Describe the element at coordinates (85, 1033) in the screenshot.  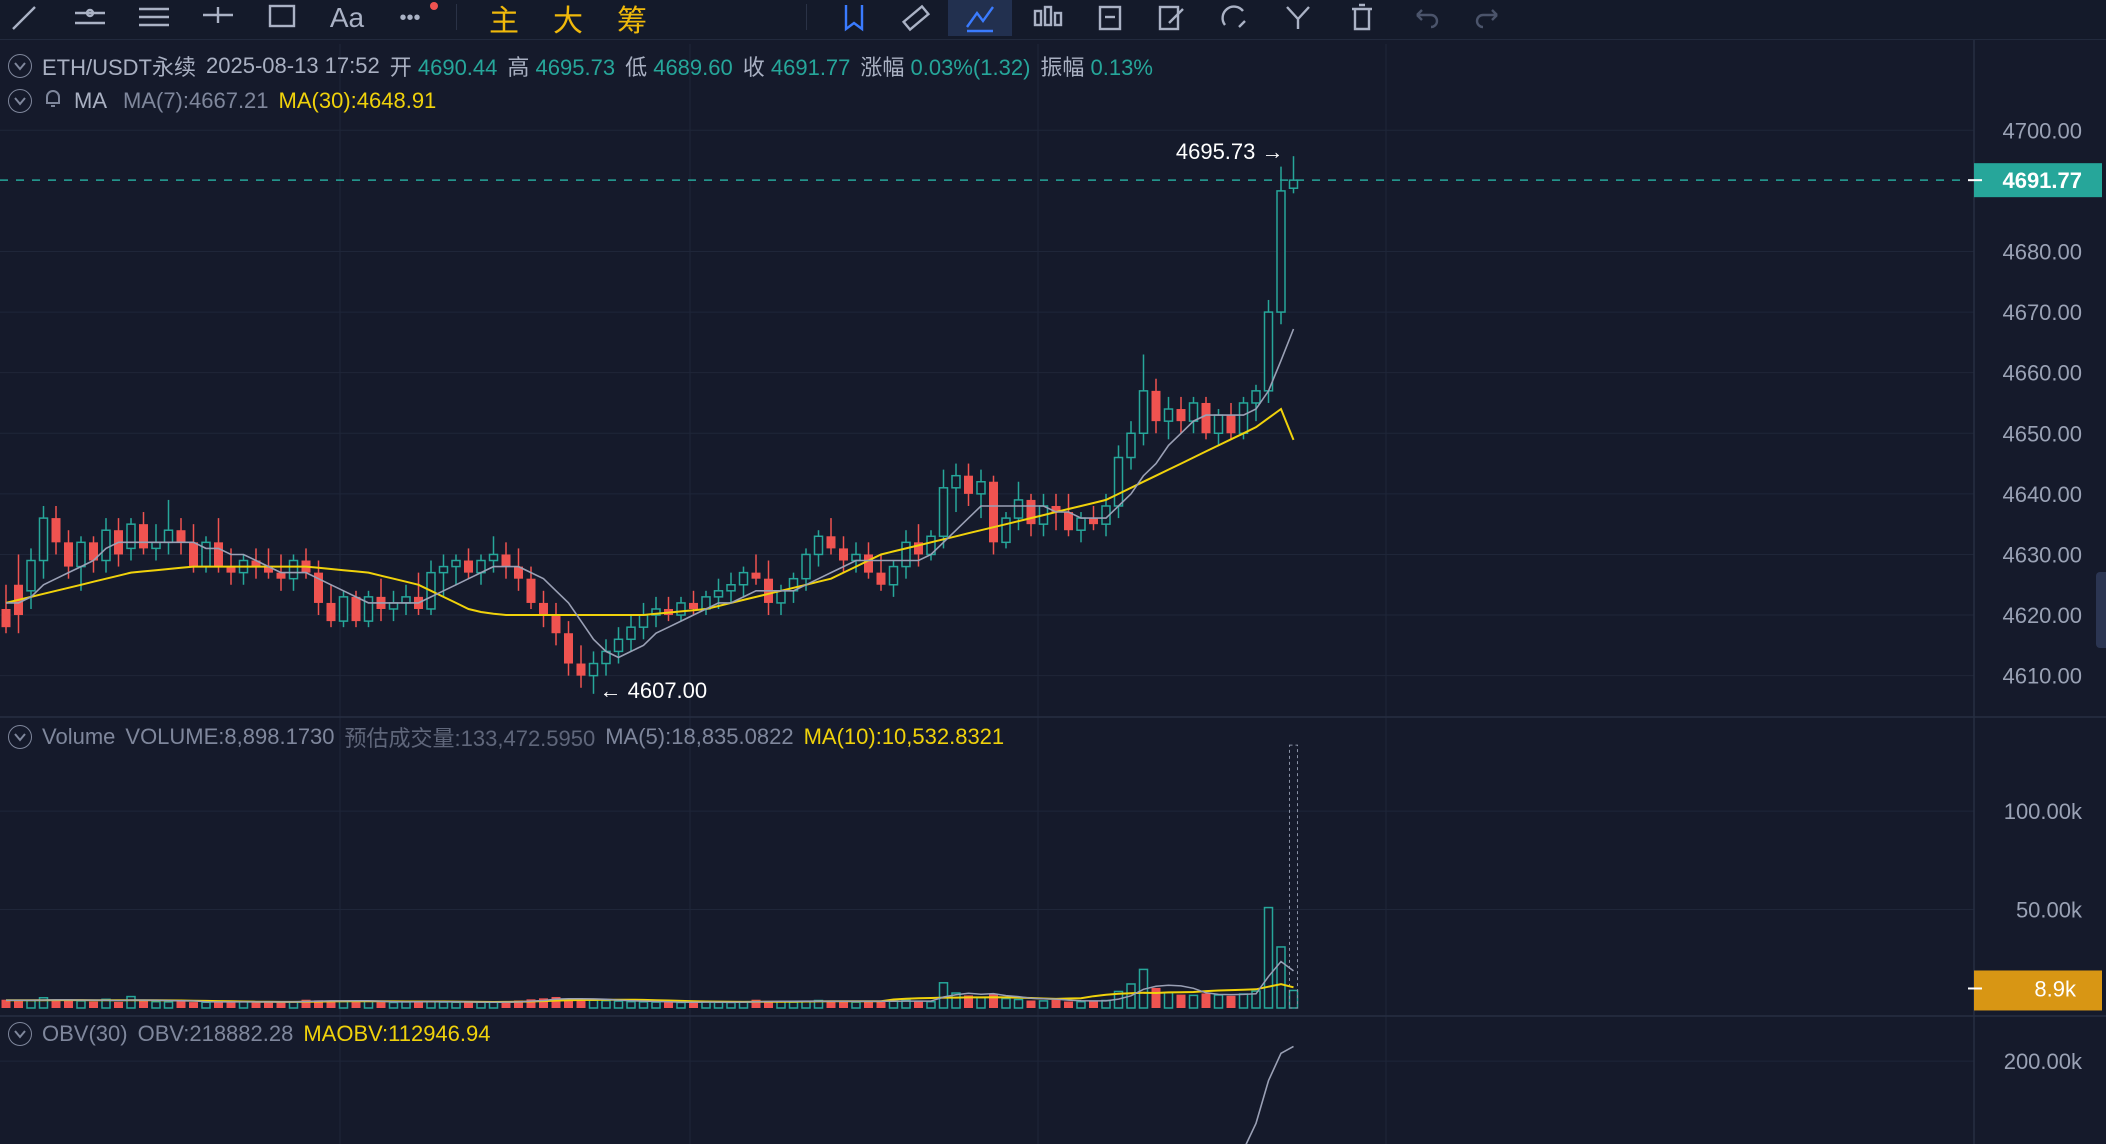
I see `obv-indicator-name: OBV(30)` at that location.